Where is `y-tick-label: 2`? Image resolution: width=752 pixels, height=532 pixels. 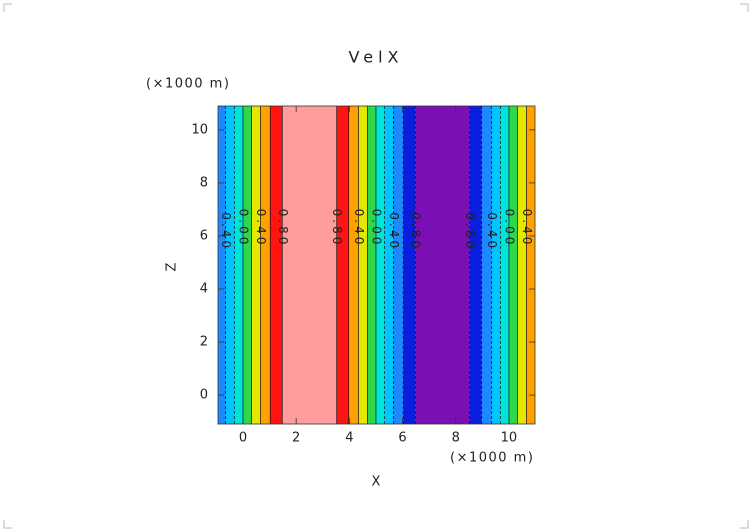 y-tick-label: 2 is located at coordinates (204, 342).